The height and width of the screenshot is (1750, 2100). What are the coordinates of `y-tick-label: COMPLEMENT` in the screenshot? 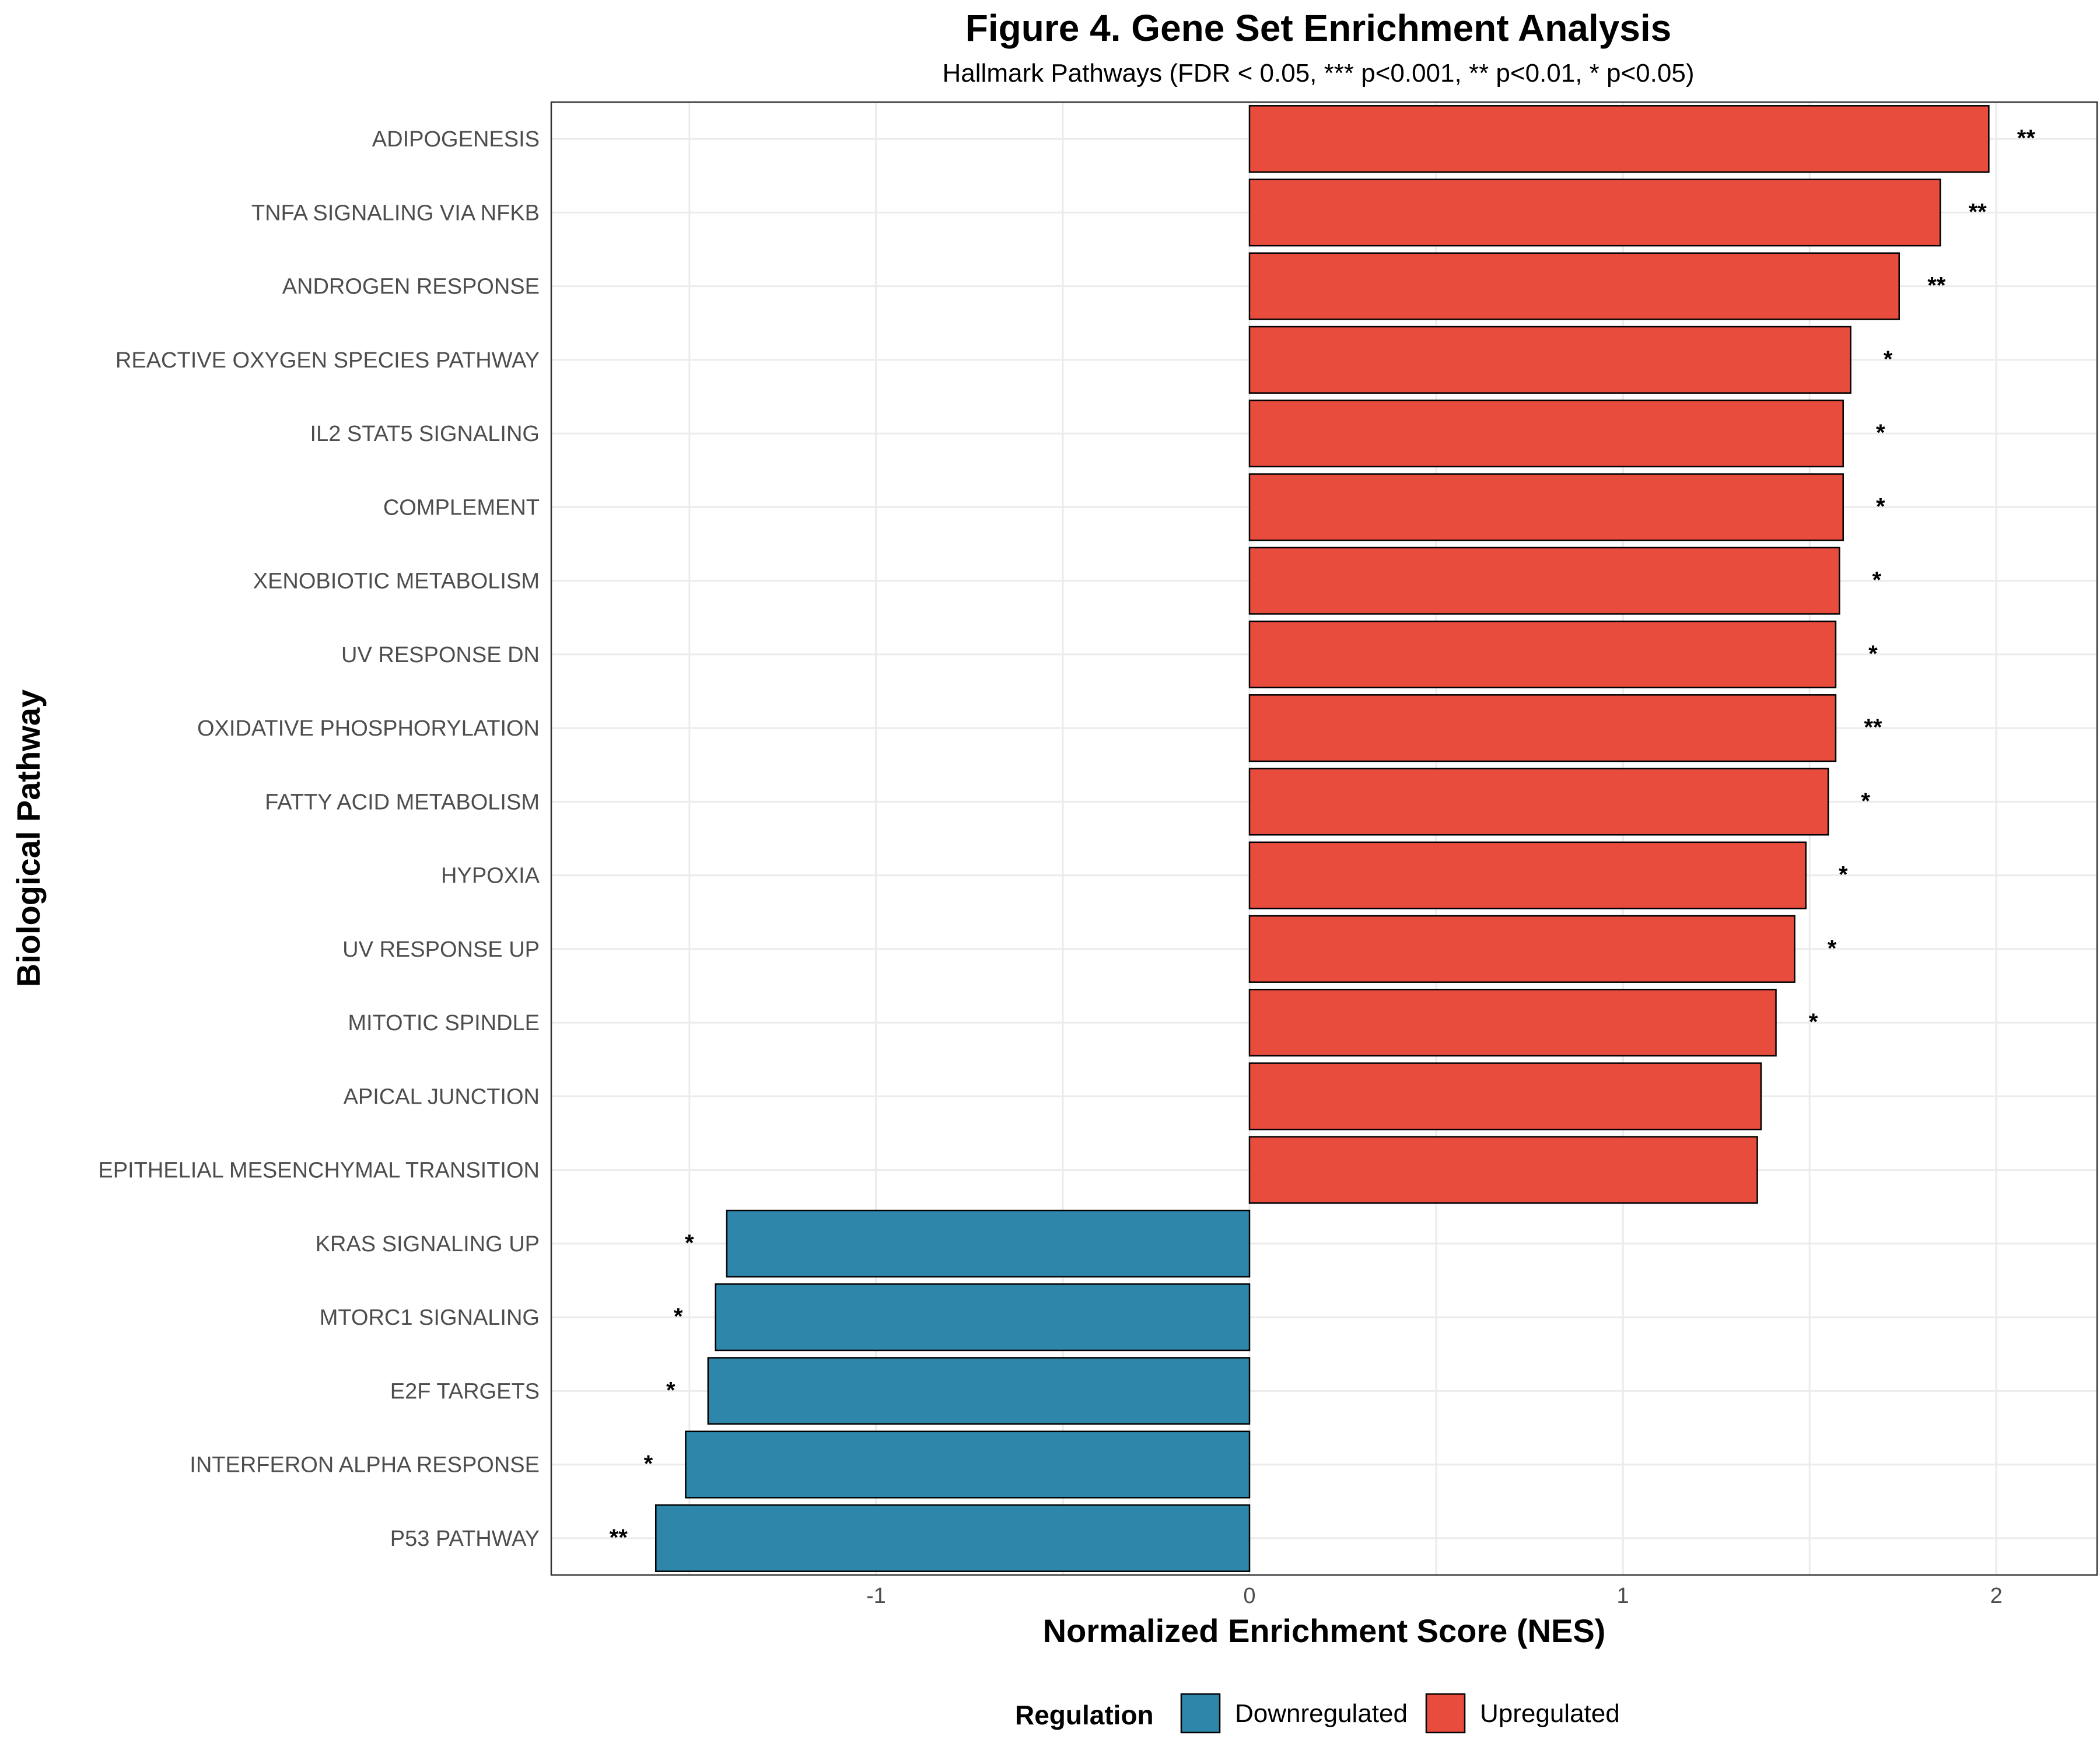 It's located at (461, 508).